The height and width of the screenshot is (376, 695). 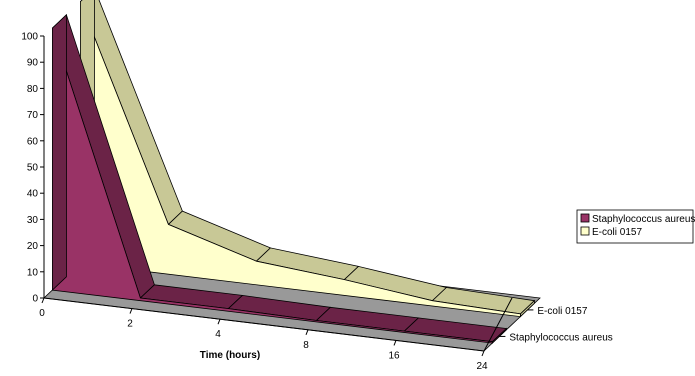 I want to click on legend-label: E-coli 0157, so click(x=617, y=232).